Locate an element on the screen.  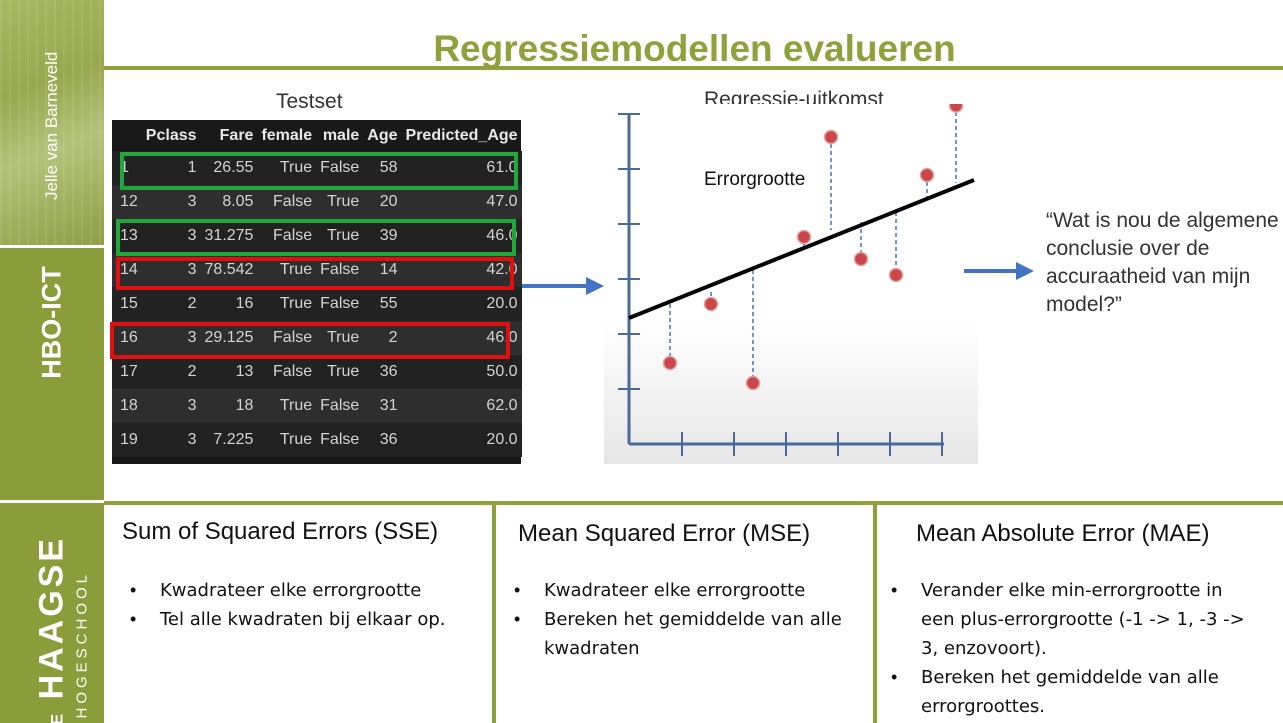
table-cell: 47.0 is located at coordinates (461, 202).